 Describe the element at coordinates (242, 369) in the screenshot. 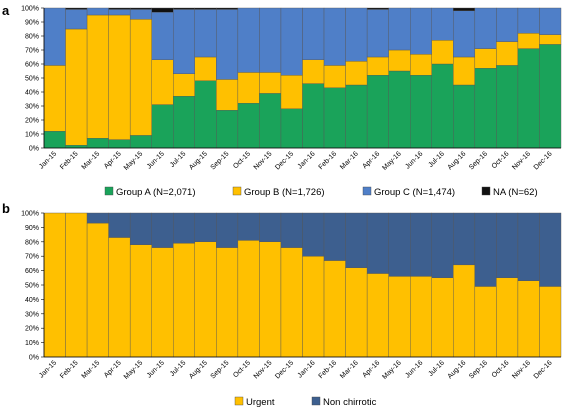

I see `x-tick-label: Oct-15` at that location.